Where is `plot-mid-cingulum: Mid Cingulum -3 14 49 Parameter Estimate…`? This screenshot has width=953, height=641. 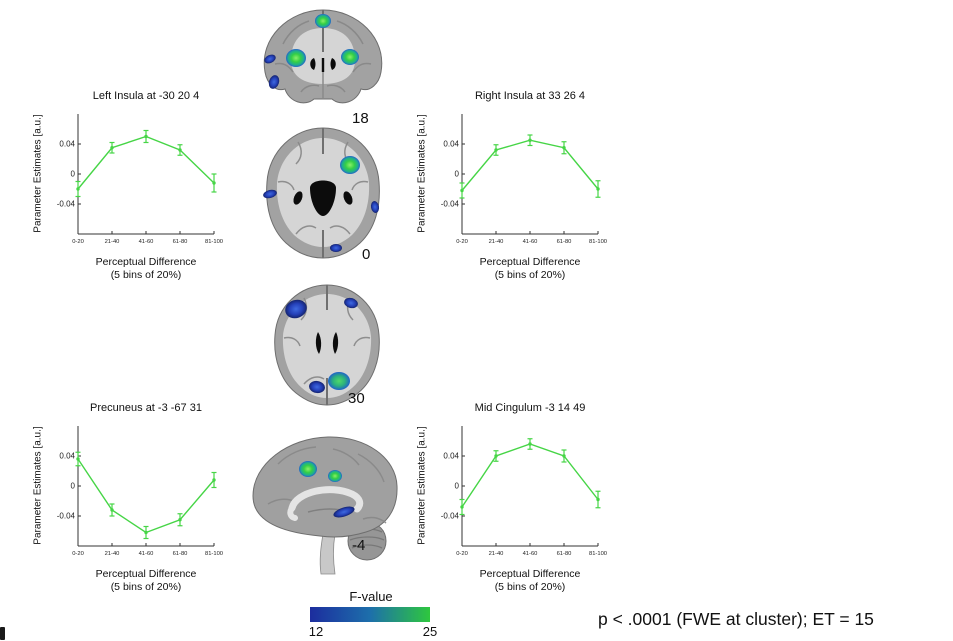 plot-mid-cingulum: Mid Cingulum -3 14 49 Parameter Estimate… is located at coordinates (511, 500).